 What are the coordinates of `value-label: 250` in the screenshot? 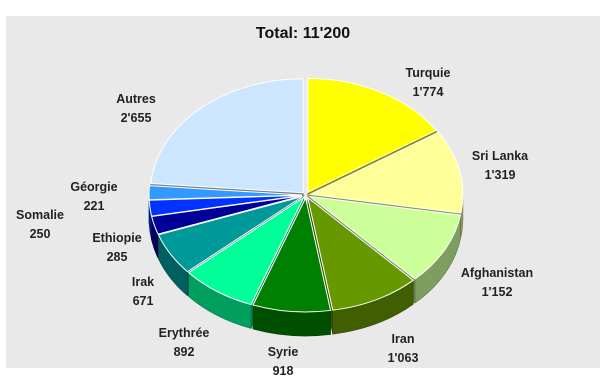 It's located at (40, 234).